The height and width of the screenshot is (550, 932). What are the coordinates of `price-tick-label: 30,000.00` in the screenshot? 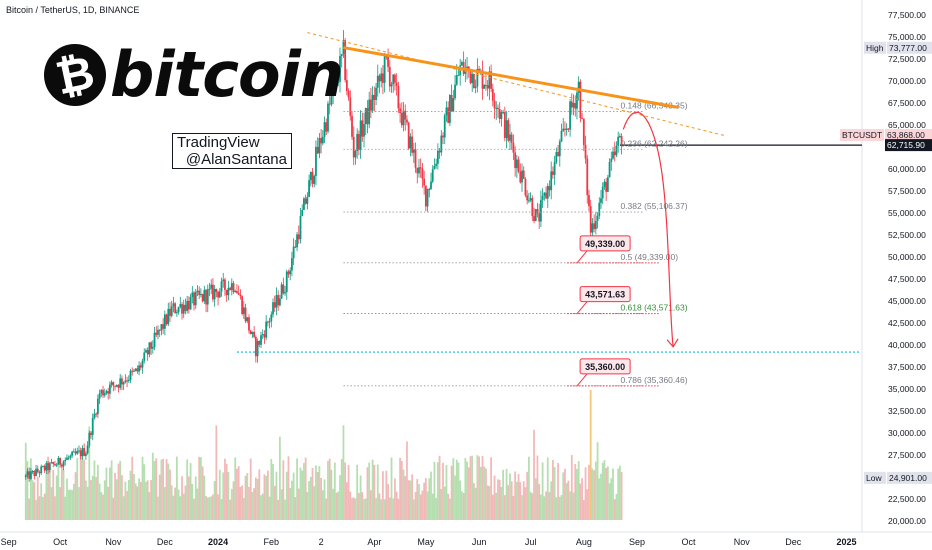 It's located at (907, 433).